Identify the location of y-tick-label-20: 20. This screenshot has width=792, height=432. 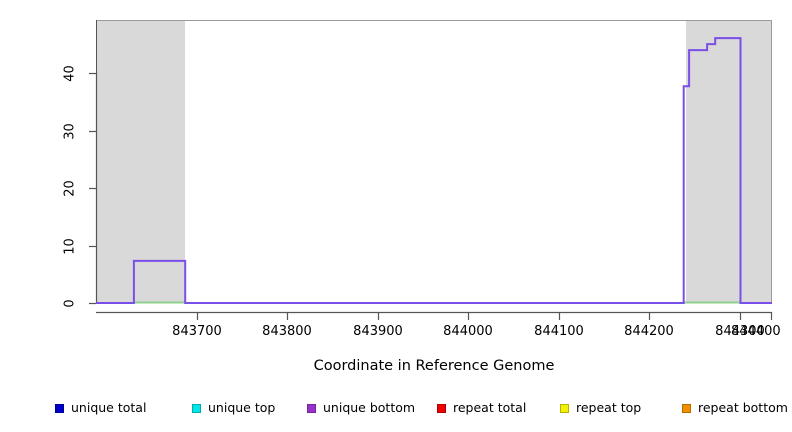
(70, 188).